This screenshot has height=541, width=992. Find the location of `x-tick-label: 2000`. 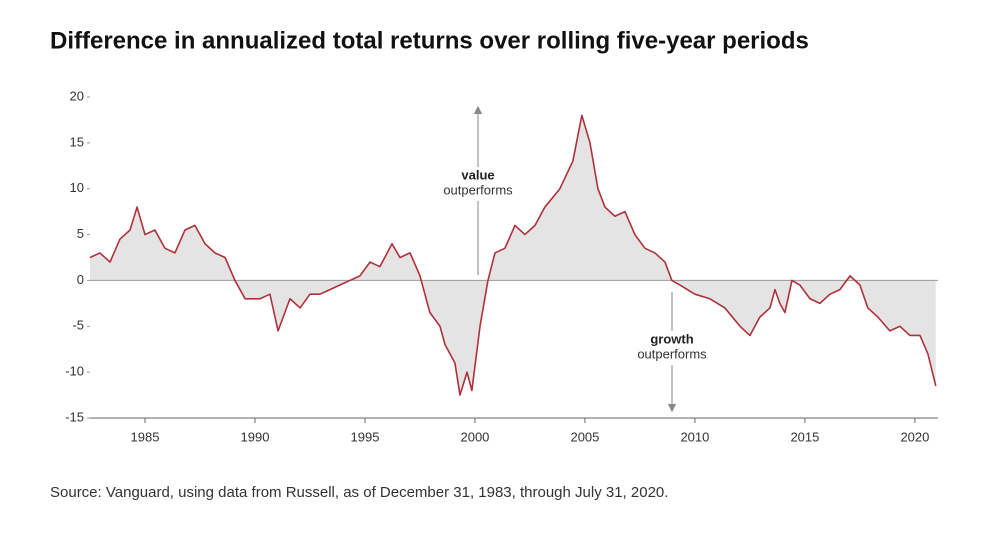

x-tick-label: 2000 is located at coordinates (474, 436).